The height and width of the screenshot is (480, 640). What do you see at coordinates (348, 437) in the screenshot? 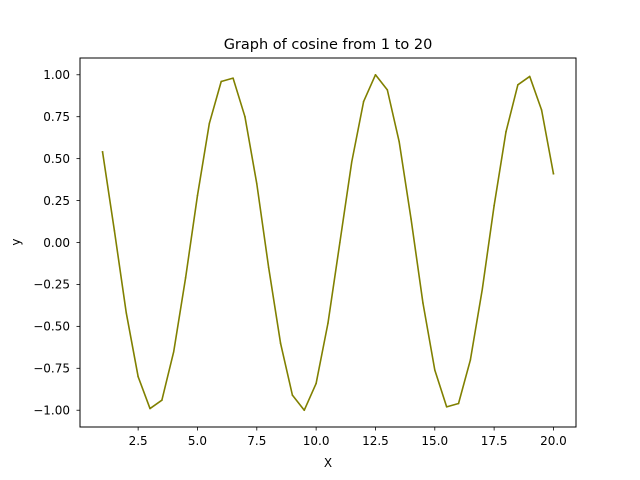
I see `x-axis: 2.5 5.0 7.5 10.0 12.5 15.0 17.5 20.0` at bounding box center [348, 437].